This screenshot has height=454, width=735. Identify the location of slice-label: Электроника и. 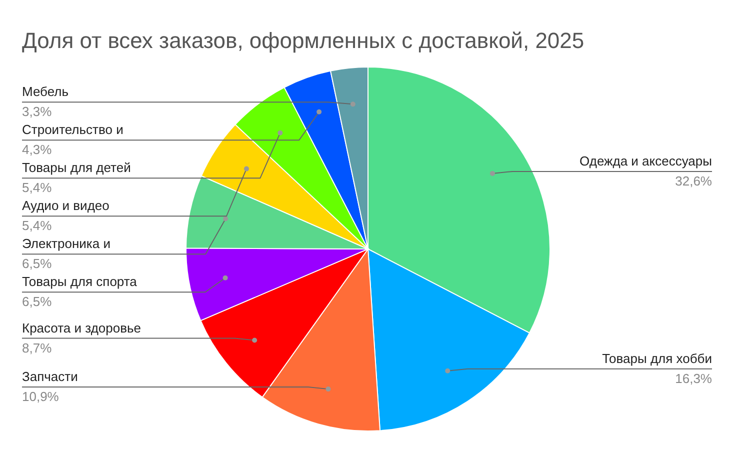
(66, 244).